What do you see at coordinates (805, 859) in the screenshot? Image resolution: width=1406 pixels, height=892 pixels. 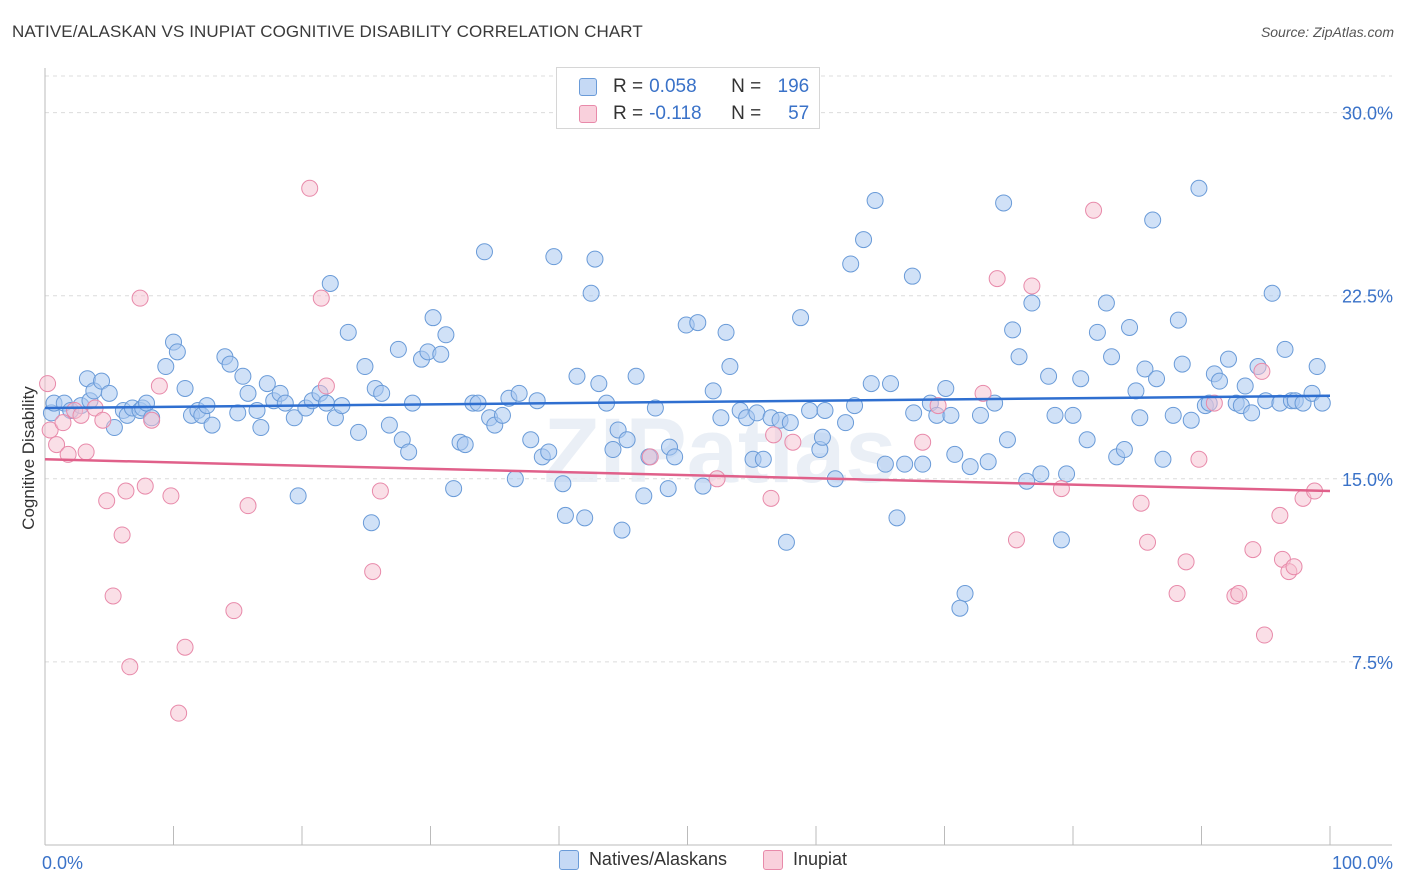 I see `legend-item-inupiat: Inupiat` at bounding box center [805, 859].